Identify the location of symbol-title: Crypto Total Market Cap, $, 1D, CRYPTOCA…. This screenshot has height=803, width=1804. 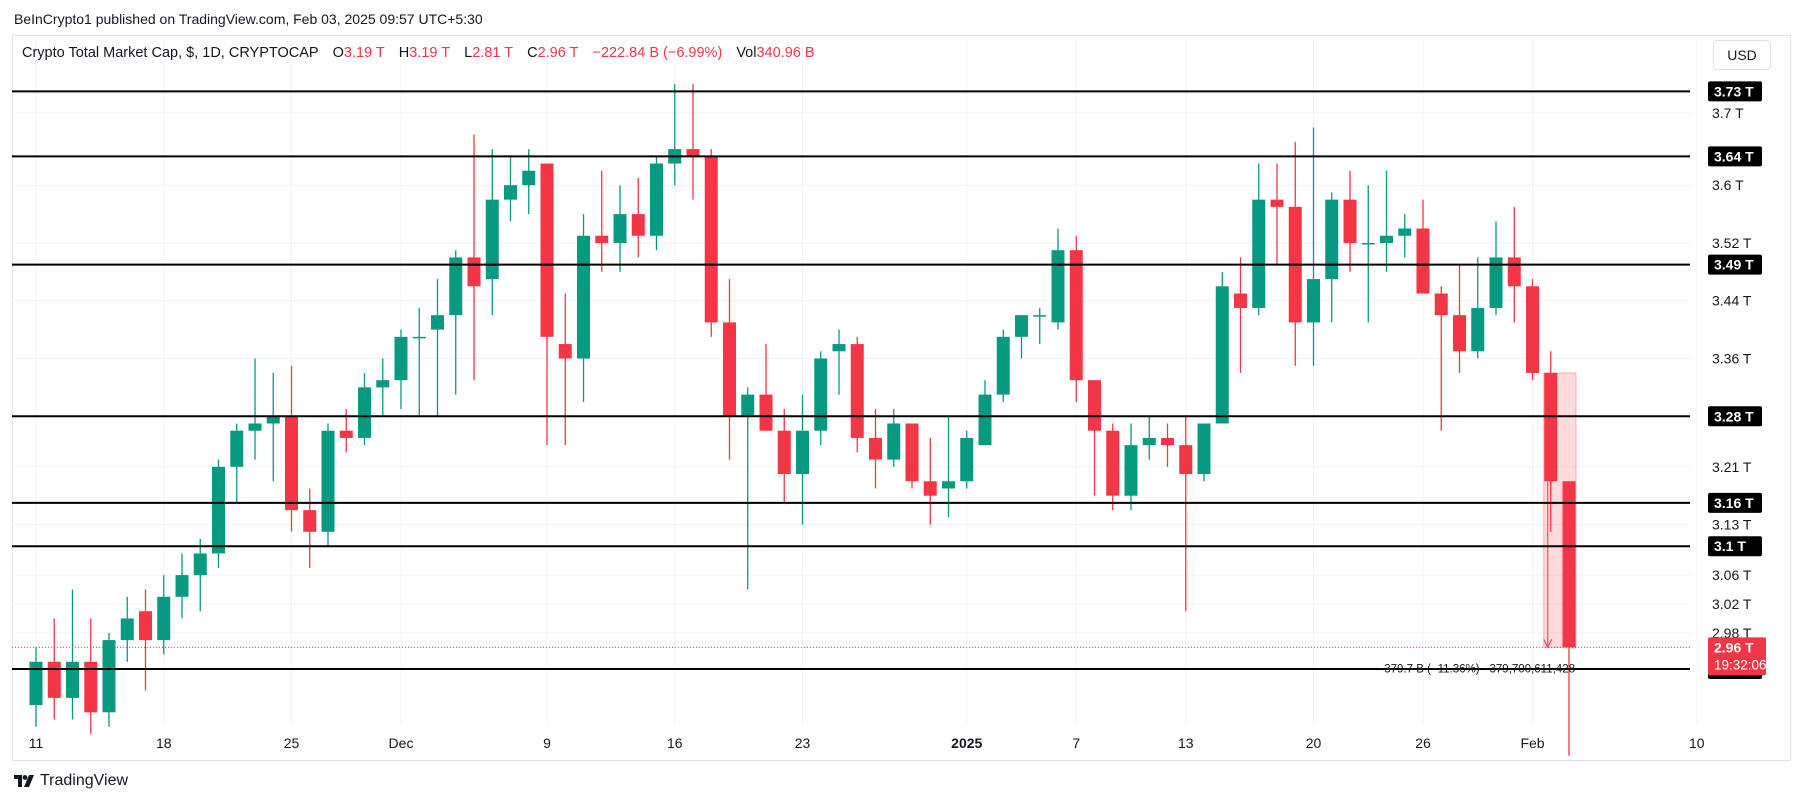
(170, 53).